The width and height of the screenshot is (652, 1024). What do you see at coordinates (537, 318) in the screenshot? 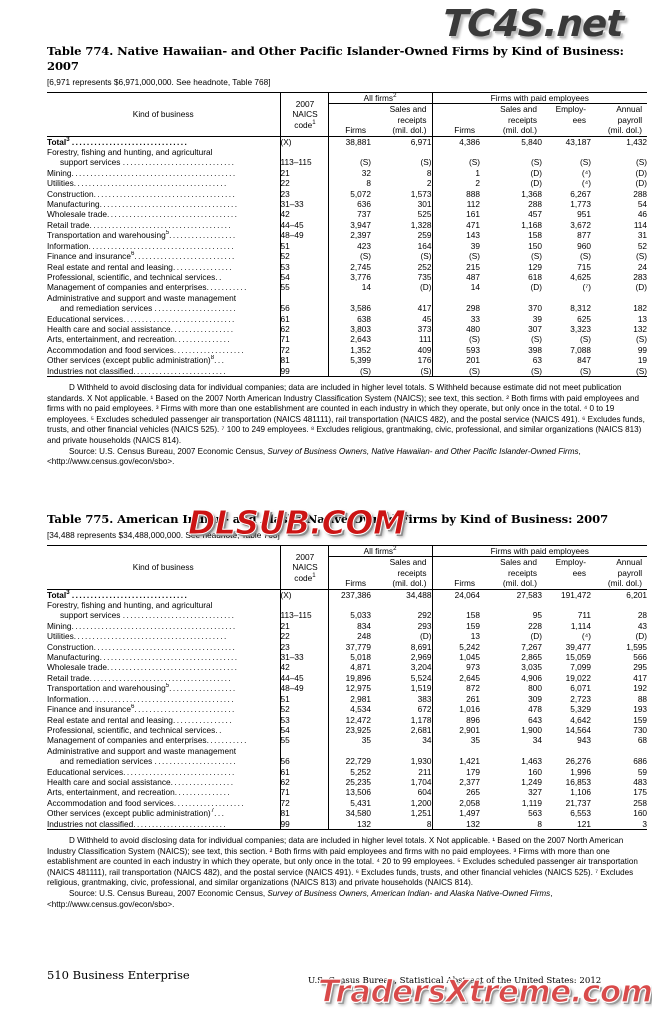
I see `row-pe-sales: 39` at bounding box center [537, 318].